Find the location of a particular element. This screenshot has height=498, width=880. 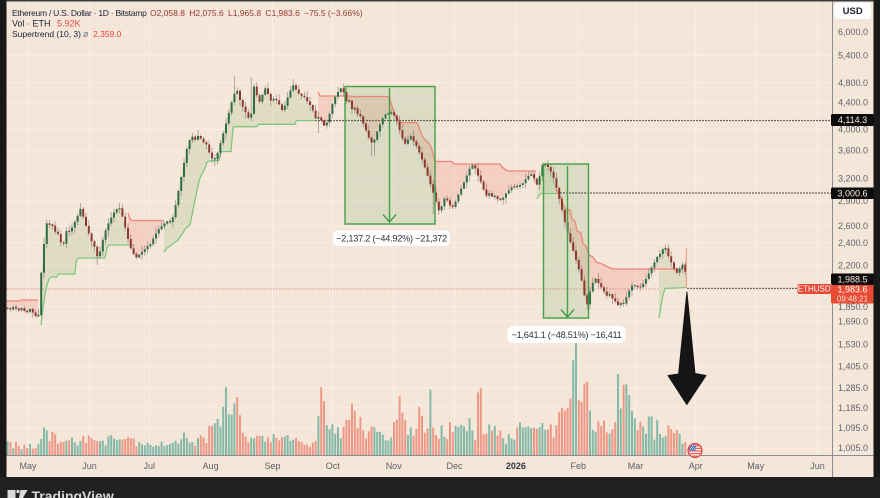

svg-text: Oct is located at coordinates (333, 466).